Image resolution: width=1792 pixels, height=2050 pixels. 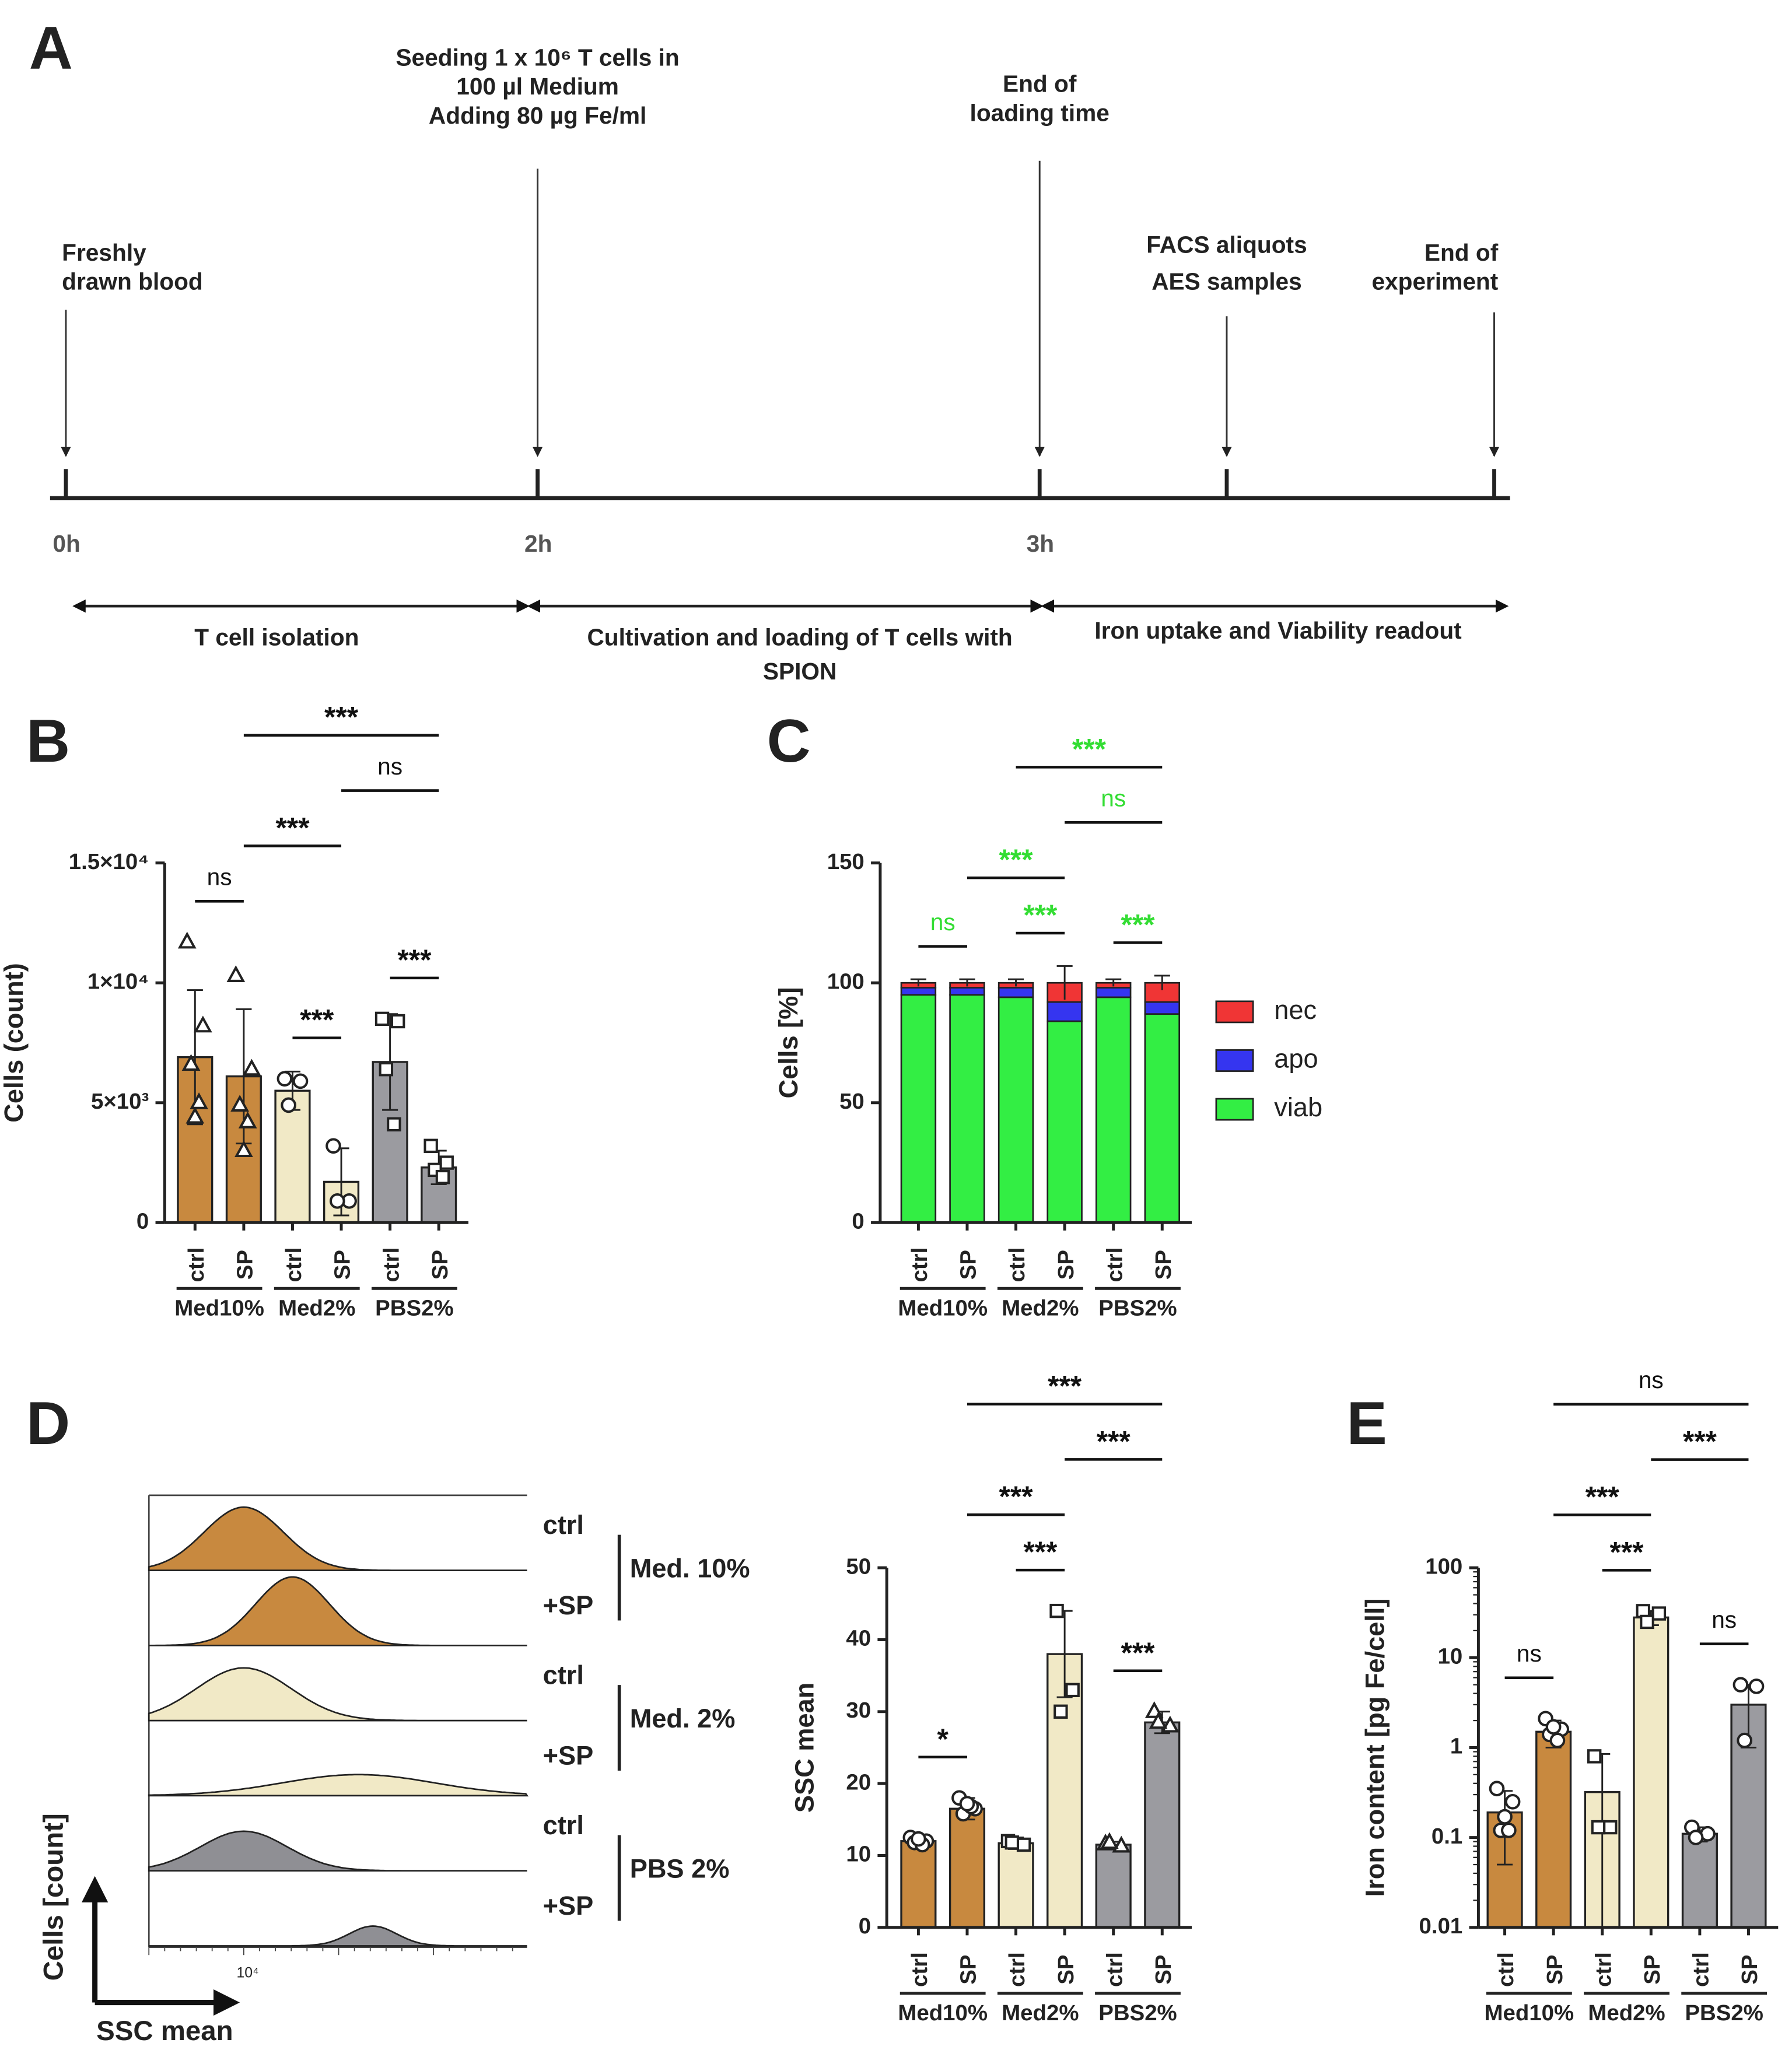 I want to click on legend-label: viab, so click(x=1298, y=1107).